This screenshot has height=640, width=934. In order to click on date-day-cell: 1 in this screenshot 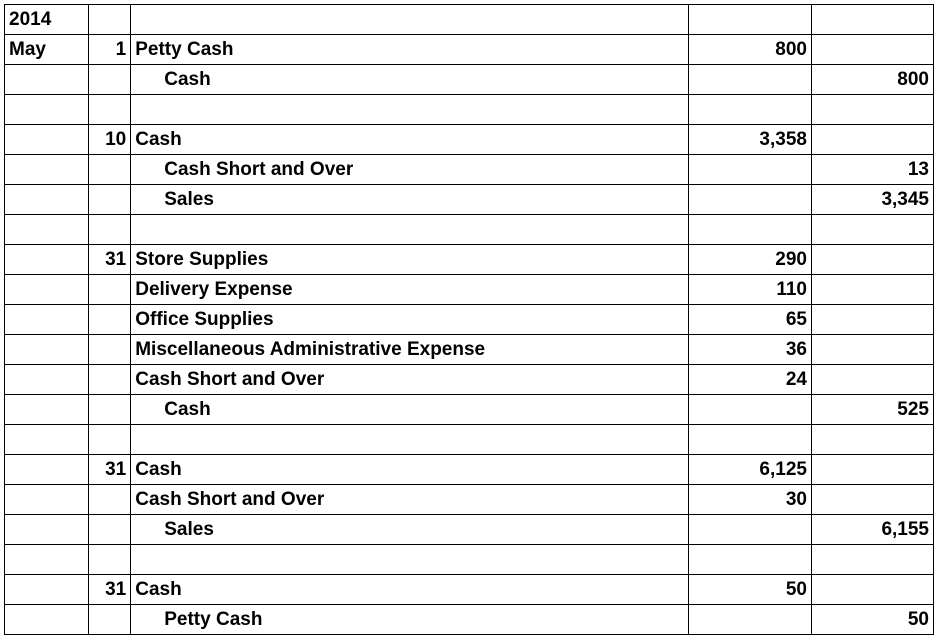, I will do `click(109, 49)`.